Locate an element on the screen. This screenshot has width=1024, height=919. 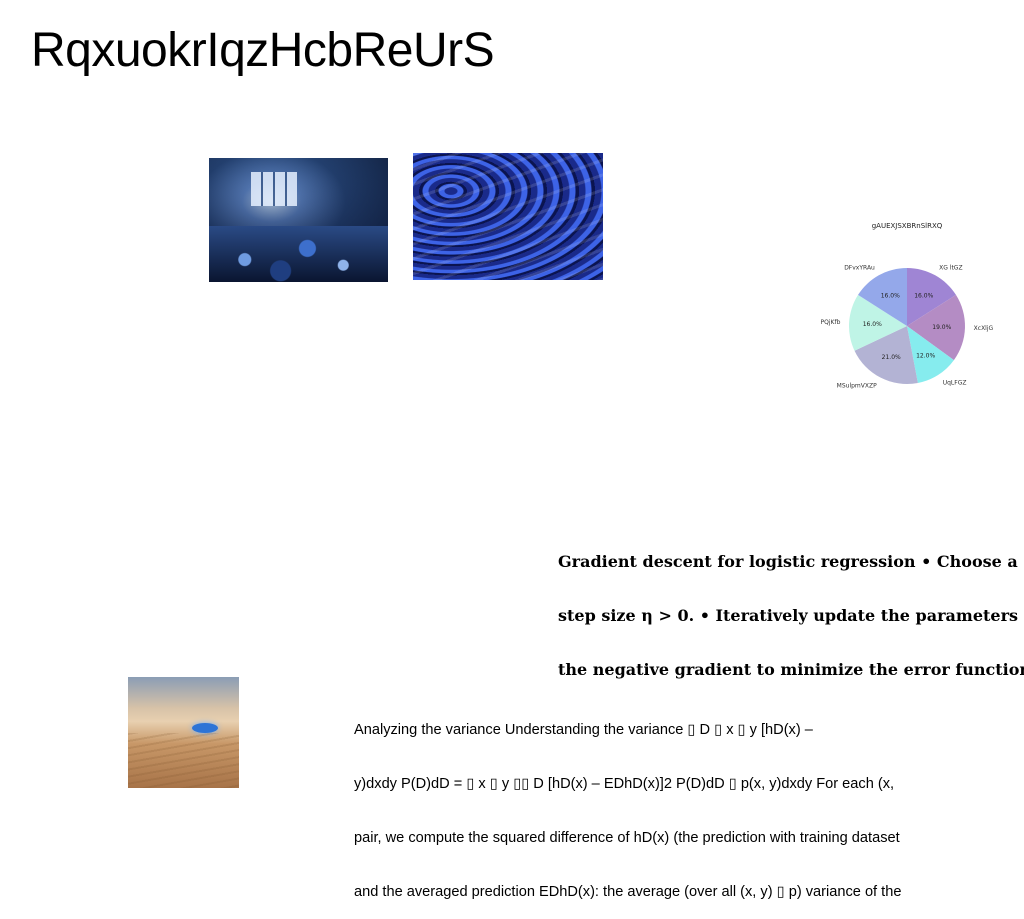
pie-percent-label: 12.0% is located at coordinates (925, 355).